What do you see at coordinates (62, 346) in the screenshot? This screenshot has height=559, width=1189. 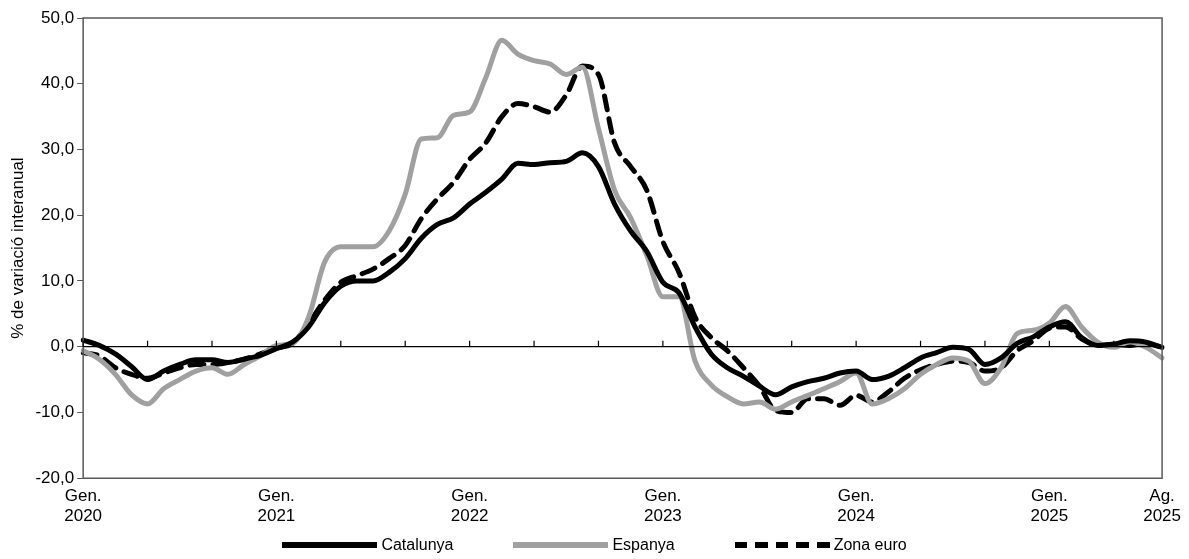 I see `y-tick-label: 0,0` at bounding box center [62, 346].